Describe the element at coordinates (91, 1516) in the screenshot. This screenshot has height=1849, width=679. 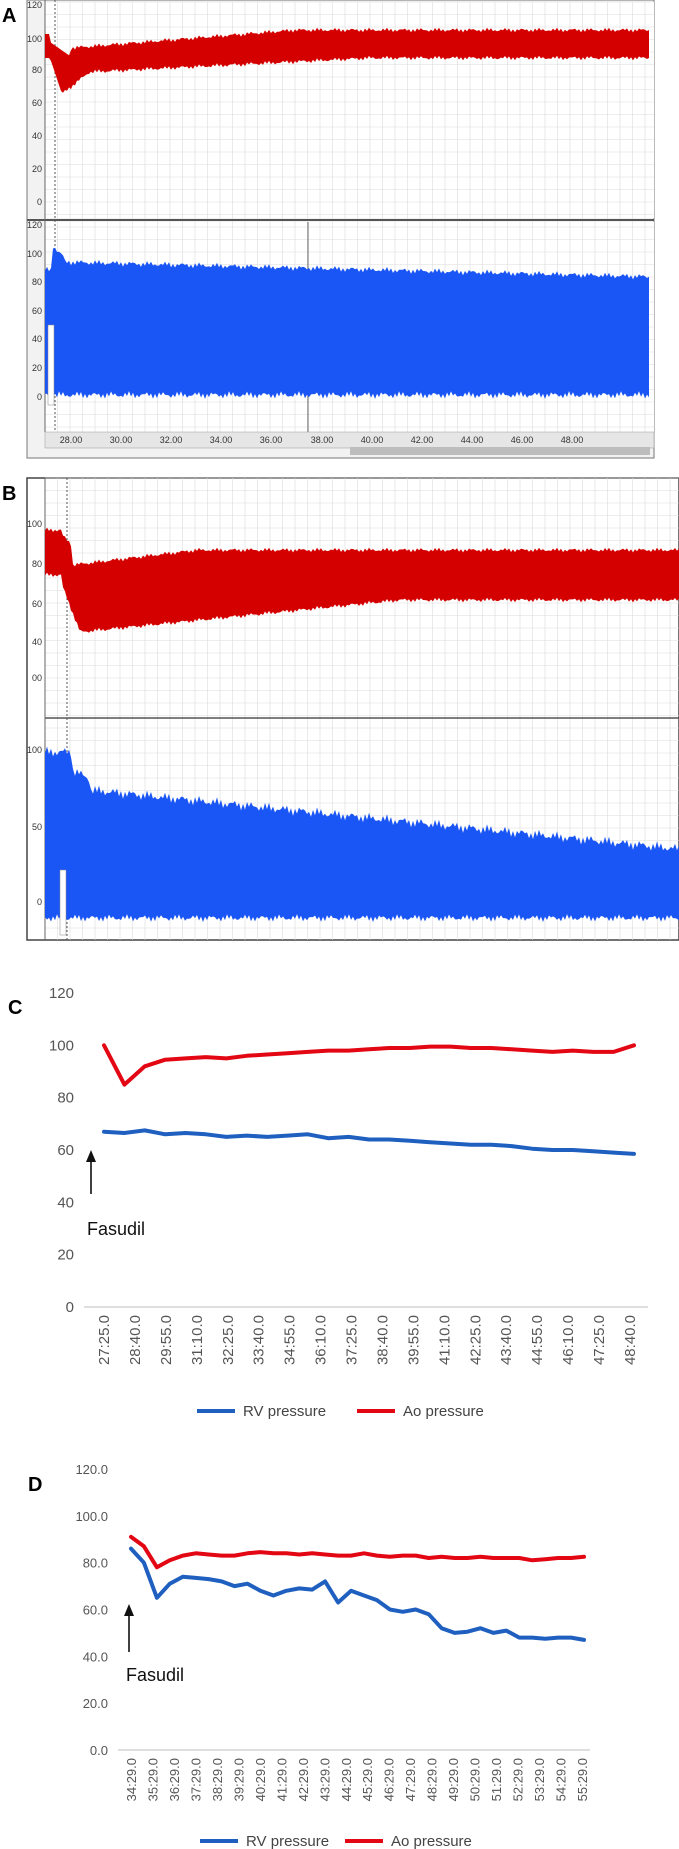
I see `y-tick-label: 100.0` at that location.